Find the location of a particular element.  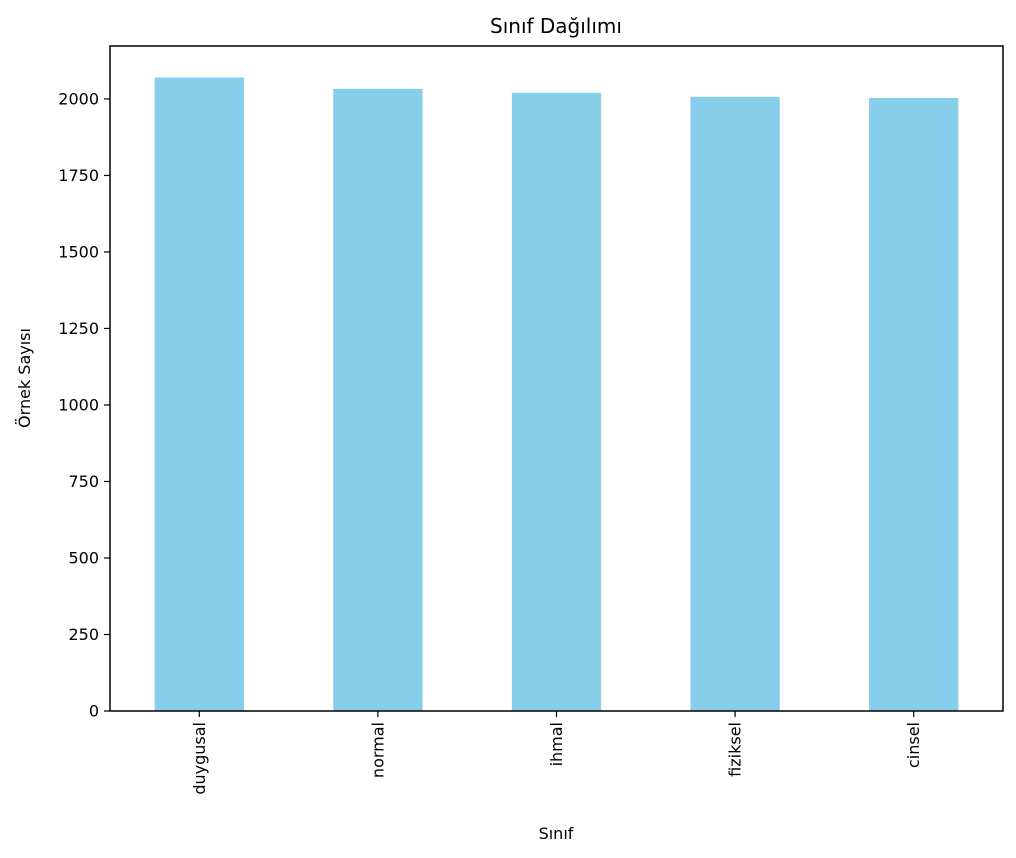

y-tick-label: 0 is located at coordinates (94, 711).